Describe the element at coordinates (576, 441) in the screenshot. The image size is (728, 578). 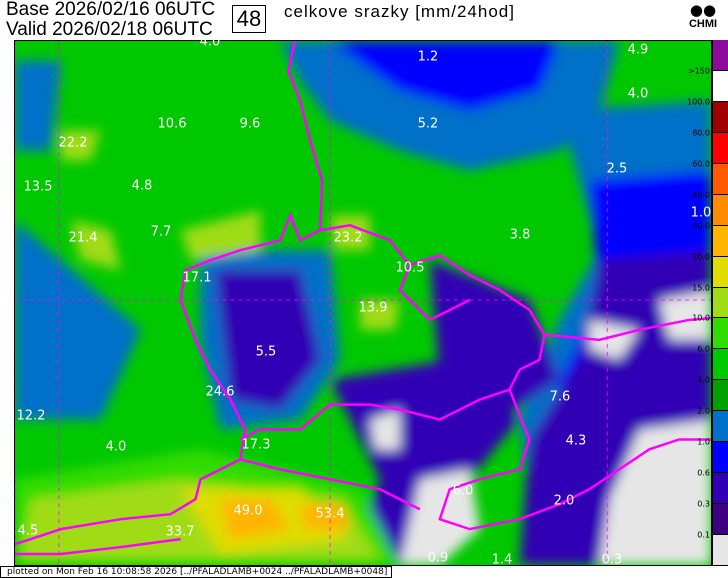
I see `precip-value-label: 4.3` at that location.